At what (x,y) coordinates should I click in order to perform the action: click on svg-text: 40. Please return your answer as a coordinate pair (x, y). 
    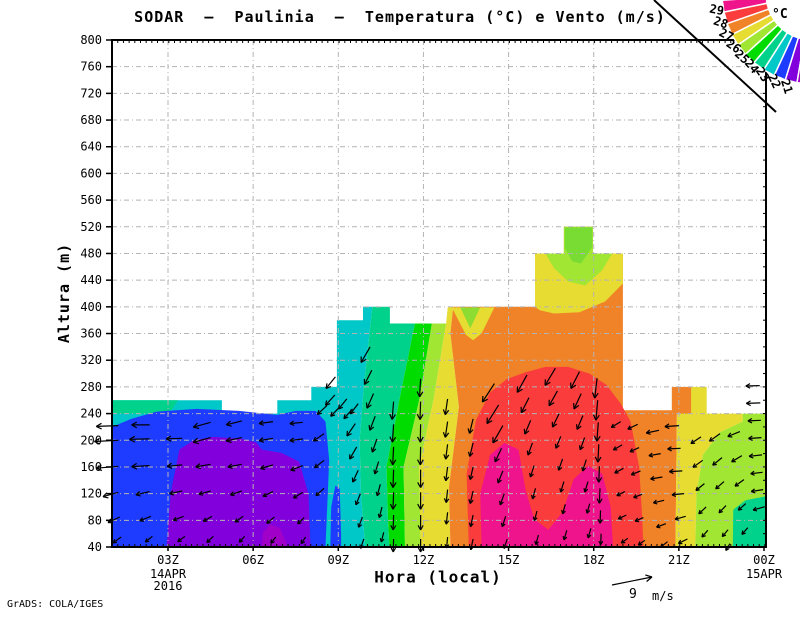
    Looking at the image, I should click on (95, 547).